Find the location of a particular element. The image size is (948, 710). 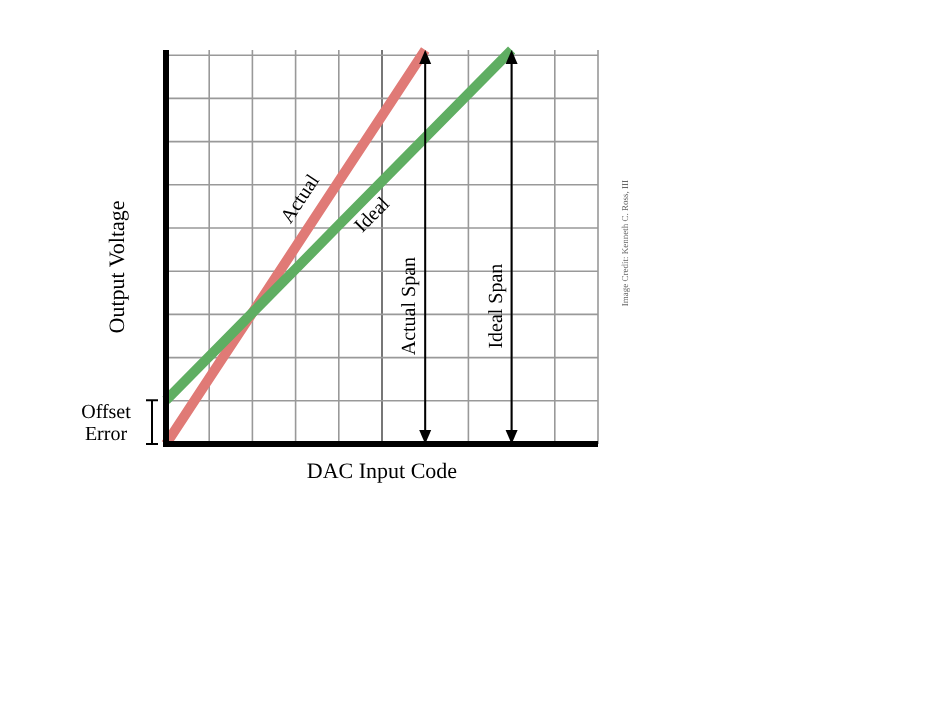

annotation: Actual Span is located at coordinates (410, 306).